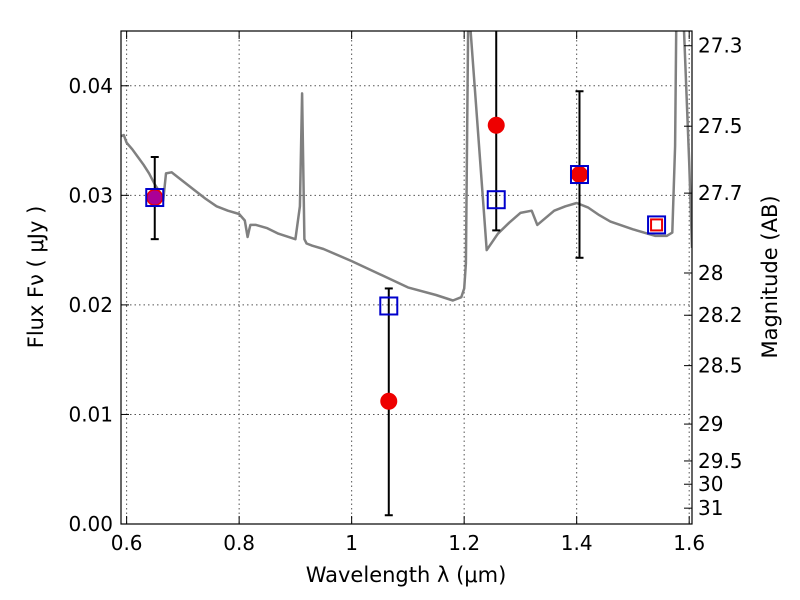 This screenshot has height=600, width=800. I want to click on y2-tick-label: 27.5, so click(720, 126).